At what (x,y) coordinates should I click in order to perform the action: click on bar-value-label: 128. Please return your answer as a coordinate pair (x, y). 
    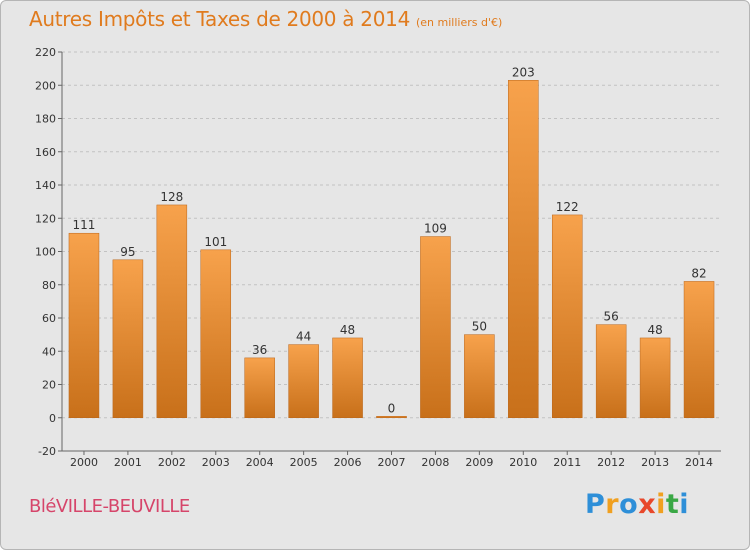
    Looking at the image, I should click on (171, 197).